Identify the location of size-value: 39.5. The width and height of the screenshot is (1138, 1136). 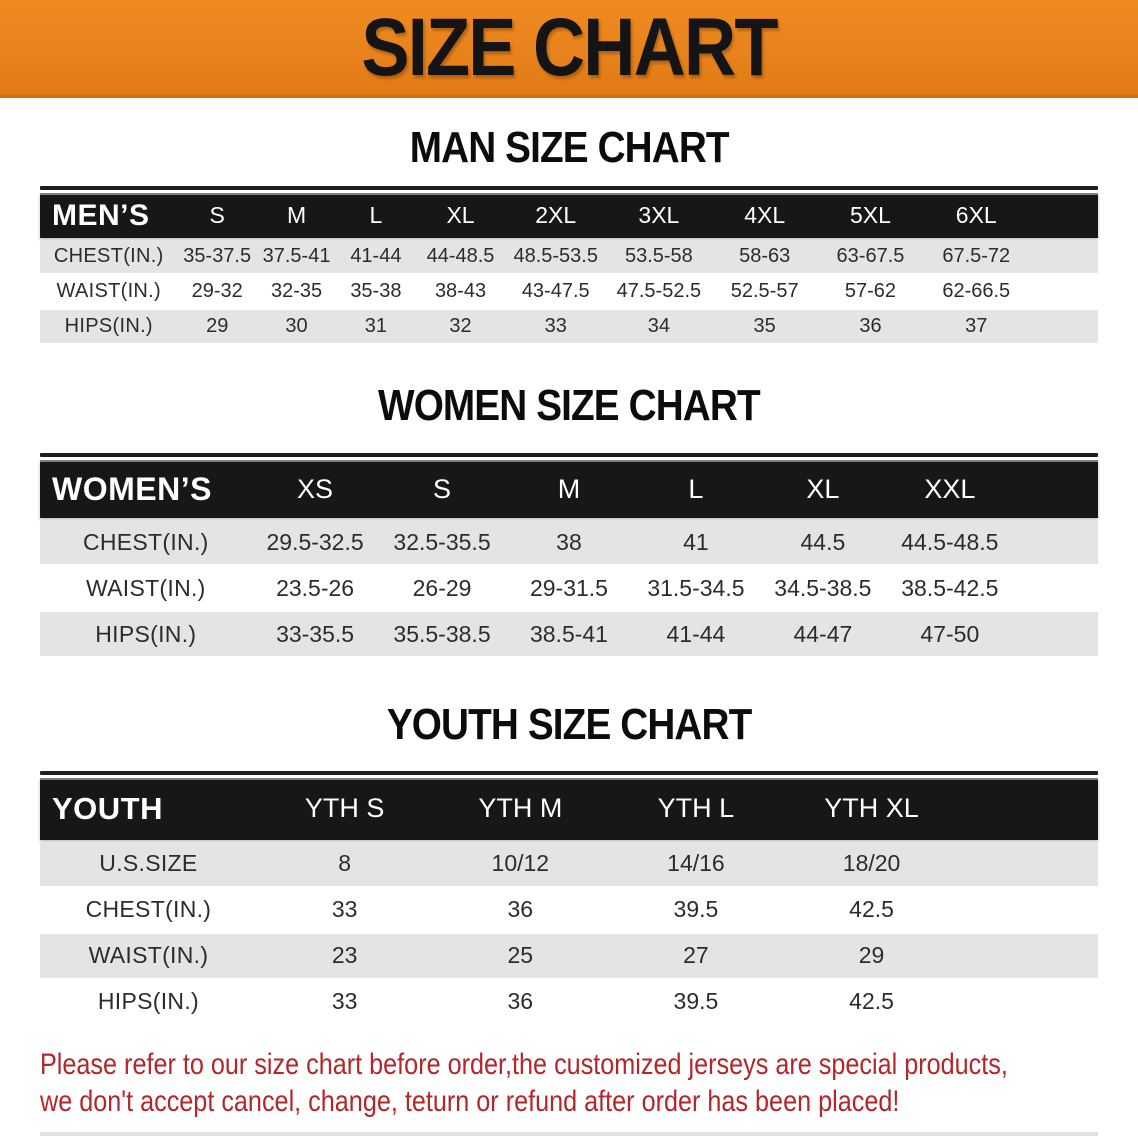
(696, 1001).